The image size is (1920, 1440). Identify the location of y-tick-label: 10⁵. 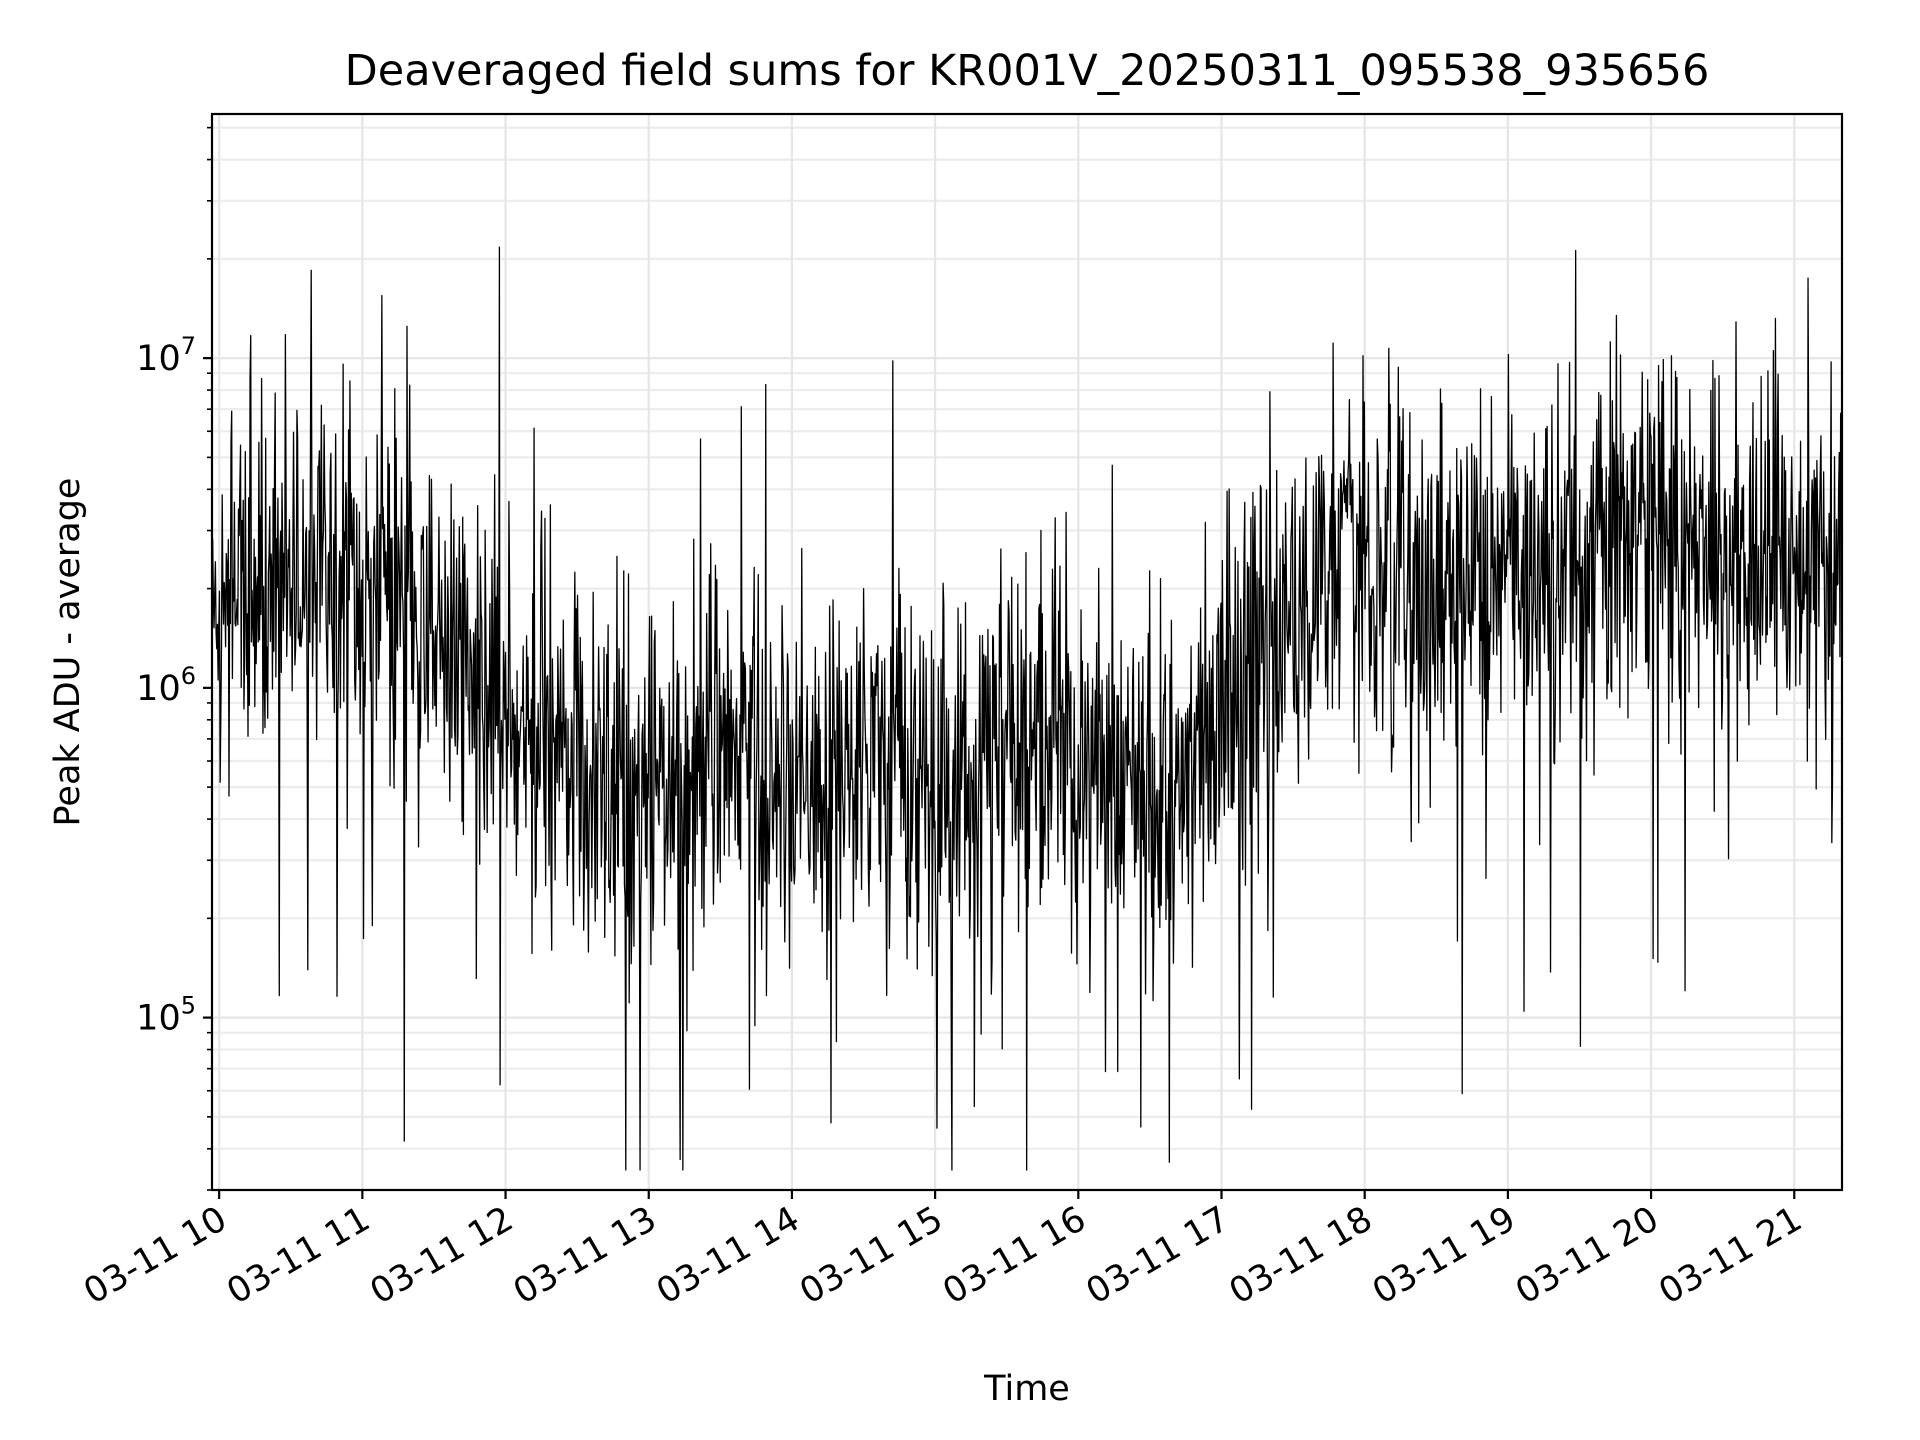
(166, 1015).